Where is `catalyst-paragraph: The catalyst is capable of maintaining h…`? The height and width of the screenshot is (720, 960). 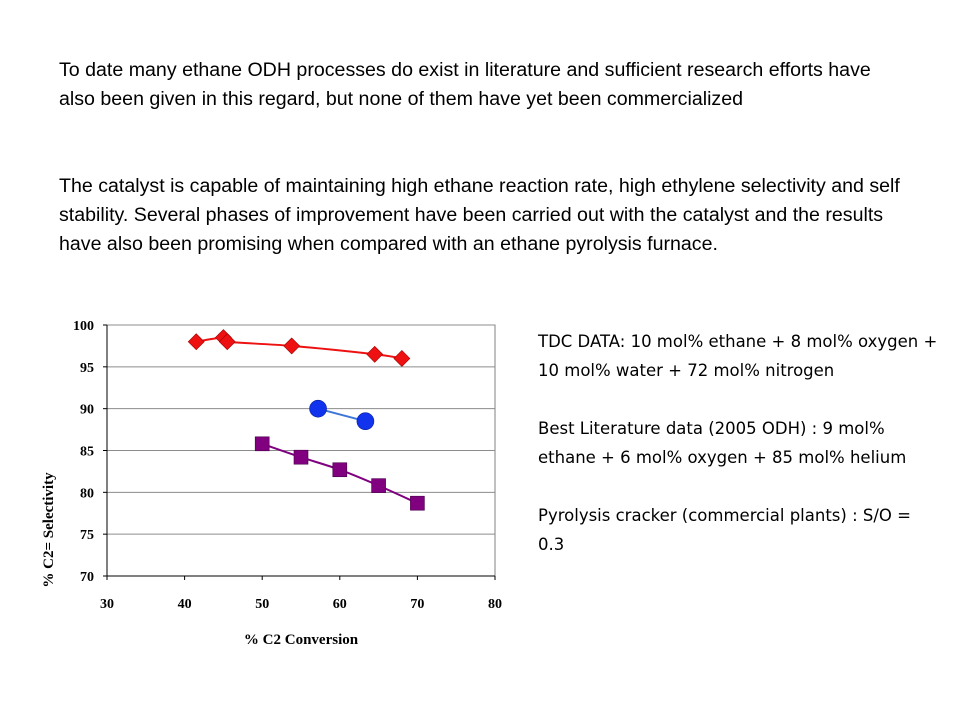
catalyst-paragraph: The catalyst is capable of maintaining h… is located at coordinates (479, 215).